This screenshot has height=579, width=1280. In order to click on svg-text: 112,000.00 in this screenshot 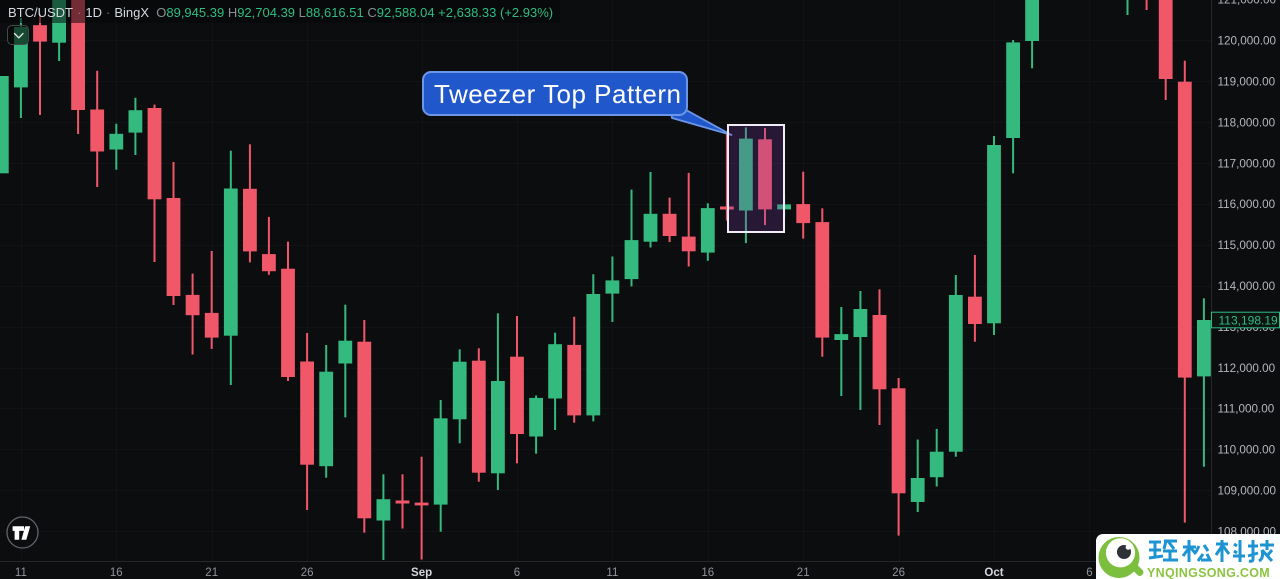, I will do `click(1247, 368)`.